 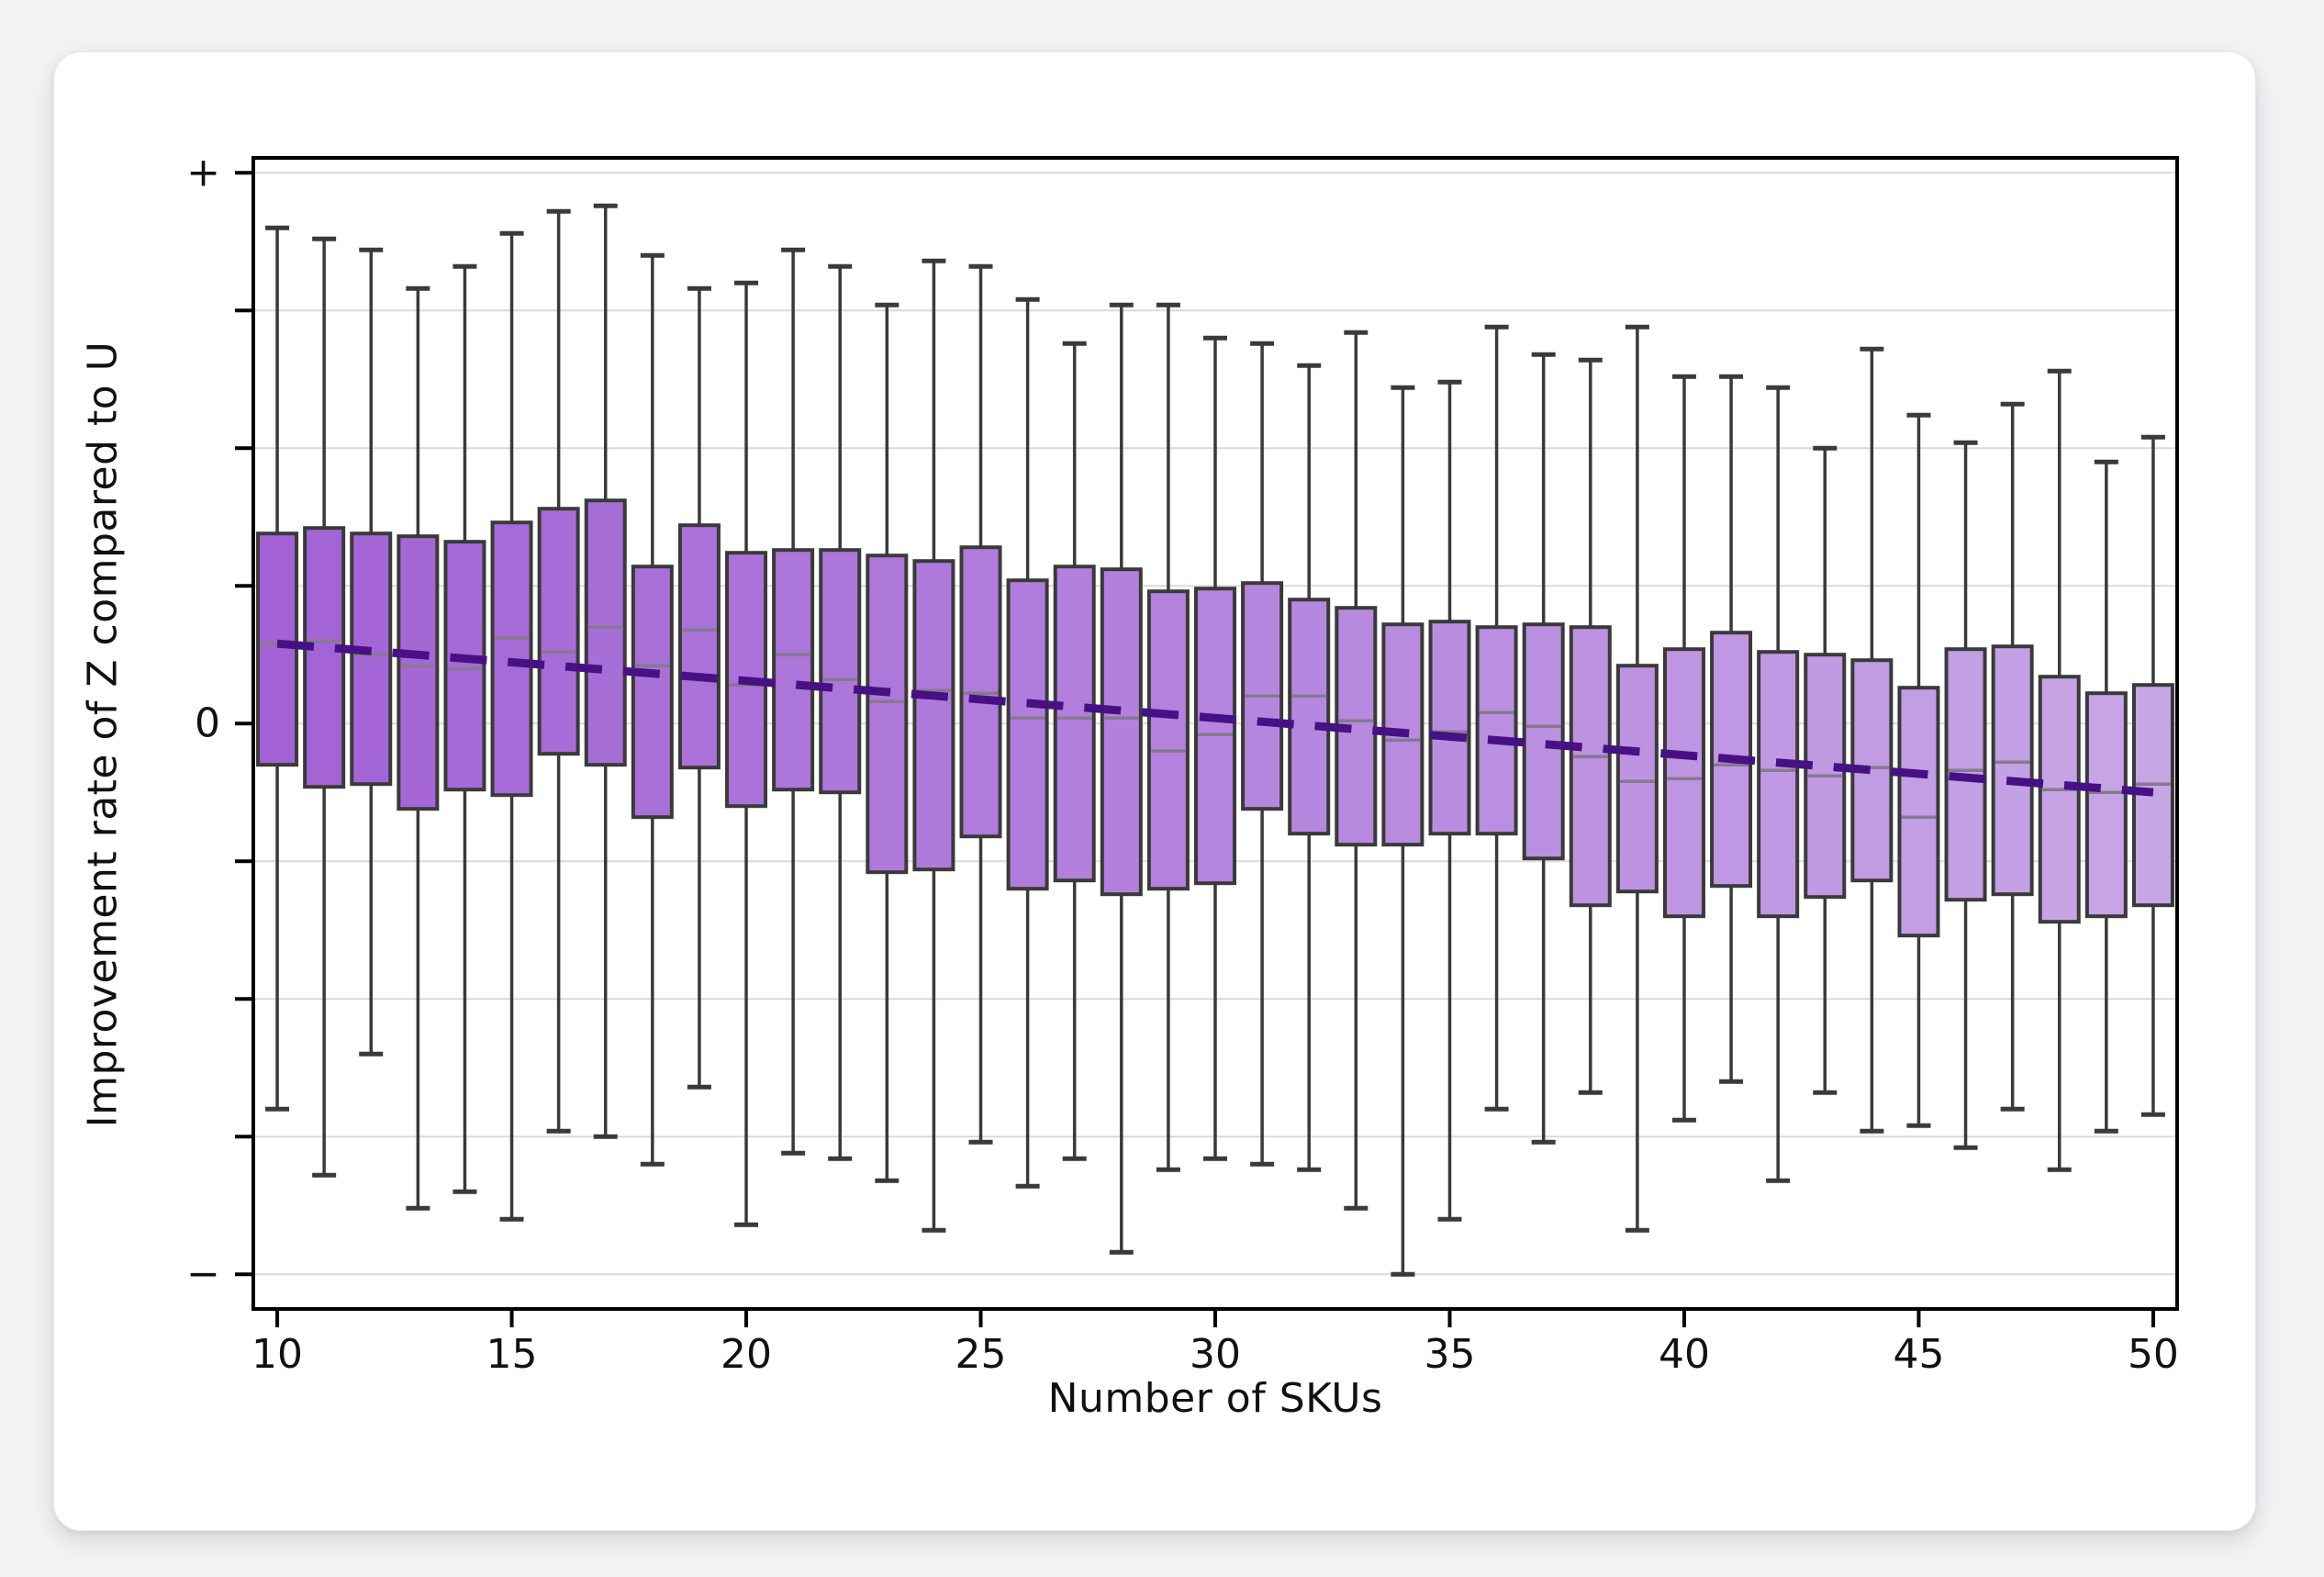 What do you see at coordinates (2153, 1355) in the screenshot?
I see `x-tick-label: 50` at bounding box center [2153, 1355].